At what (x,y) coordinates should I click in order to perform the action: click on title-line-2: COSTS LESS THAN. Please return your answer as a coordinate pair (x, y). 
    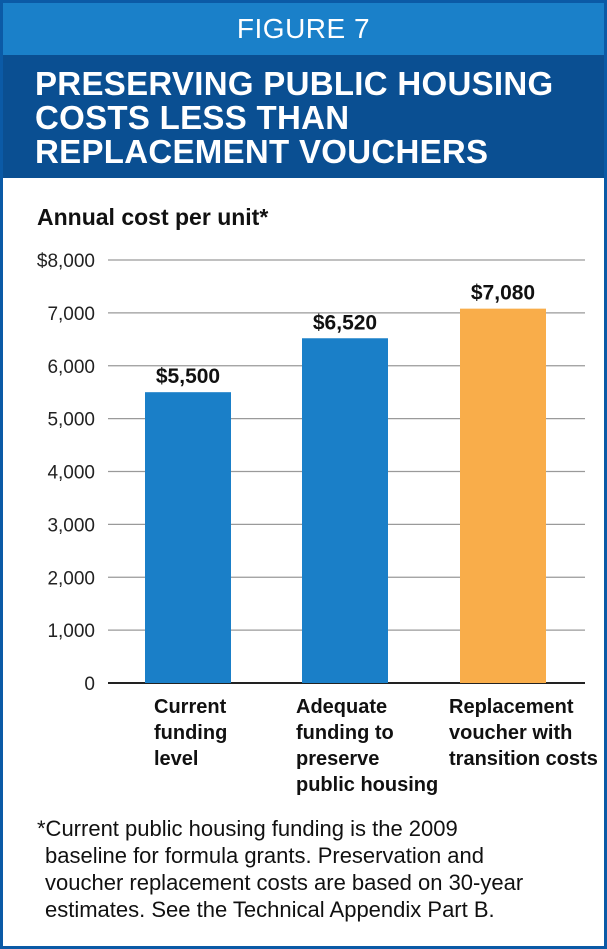
    Looking at the image, I should click on (192, 117).